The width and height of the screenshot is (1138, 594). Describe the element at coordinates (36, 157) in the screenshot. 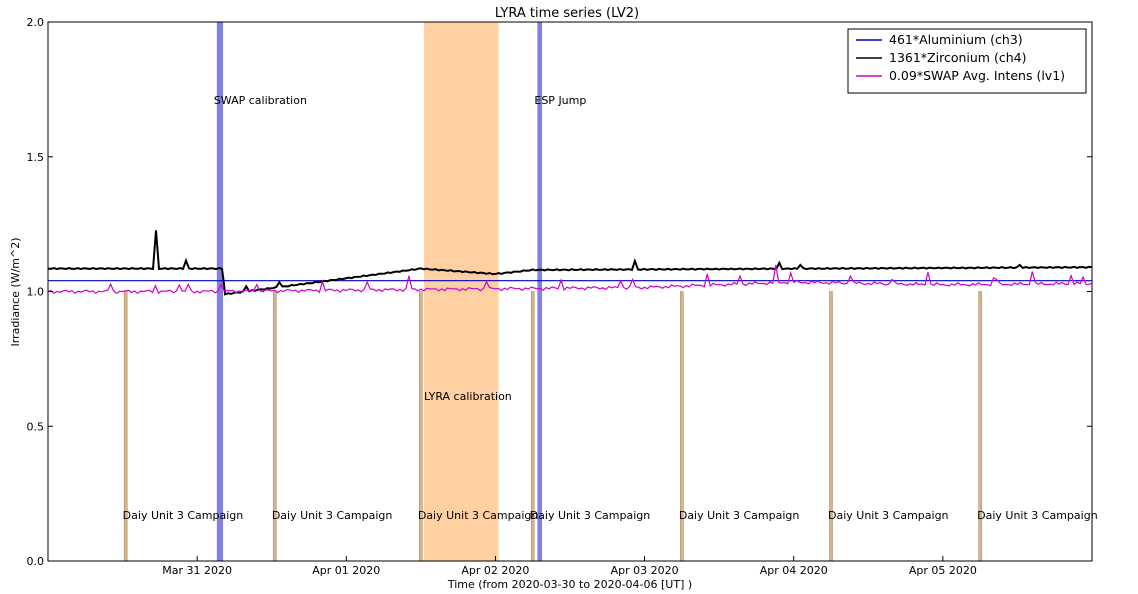

I see `y-tick-label: 1.5` at that location.